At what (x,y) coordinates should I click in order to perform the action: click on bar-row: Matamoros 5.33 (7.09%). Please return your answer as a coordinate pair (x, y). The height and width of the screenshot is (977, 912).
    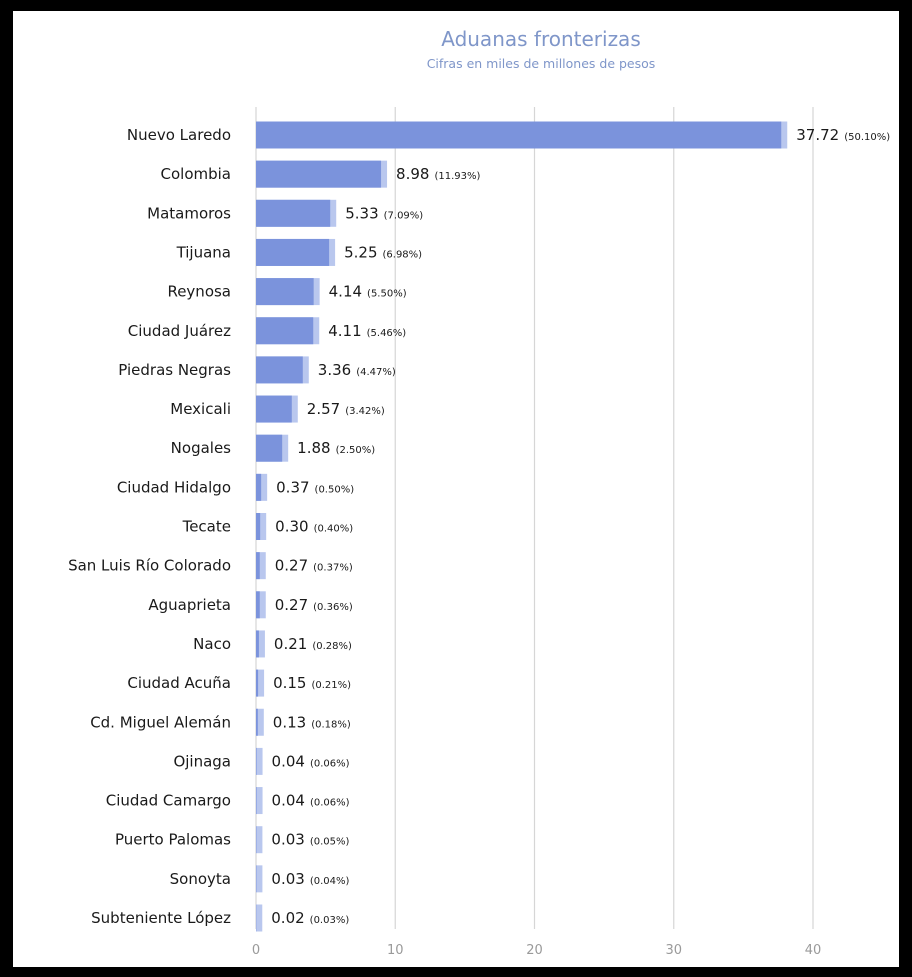
    Looking at the image, I should click on (285, 213).